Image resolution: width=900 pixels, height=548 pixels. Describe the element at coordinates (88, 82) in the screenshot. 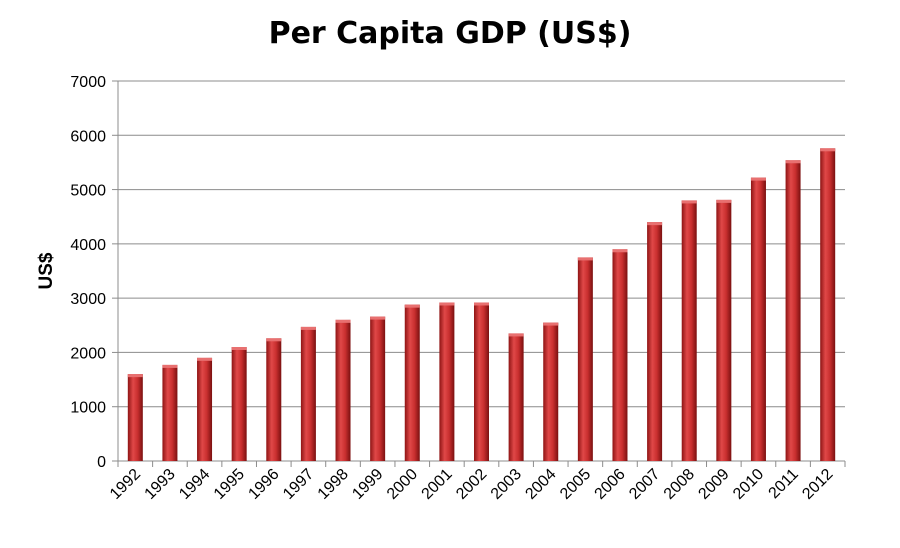

I see `y-tick-label: 7000` at that location.